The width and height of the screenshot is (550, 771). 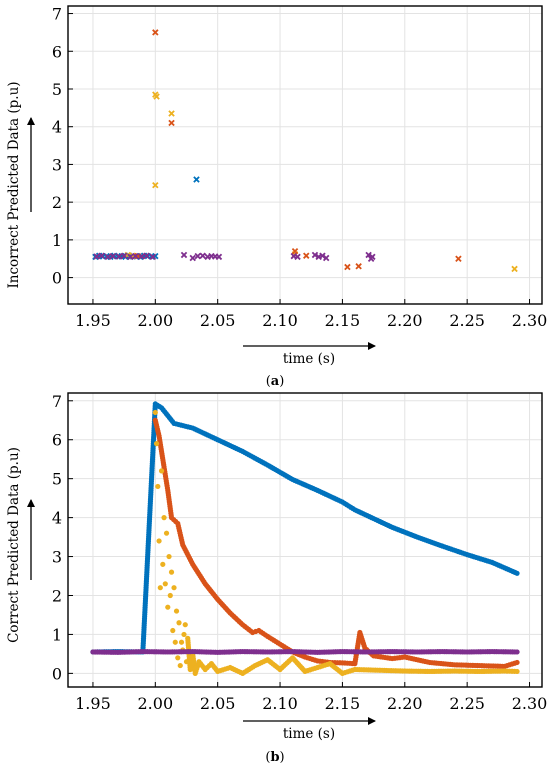 What do you see at coordinates (218, 320) in the screenshot?
I see `x-tick-label: 2.05` at bounding box center [218, 320].